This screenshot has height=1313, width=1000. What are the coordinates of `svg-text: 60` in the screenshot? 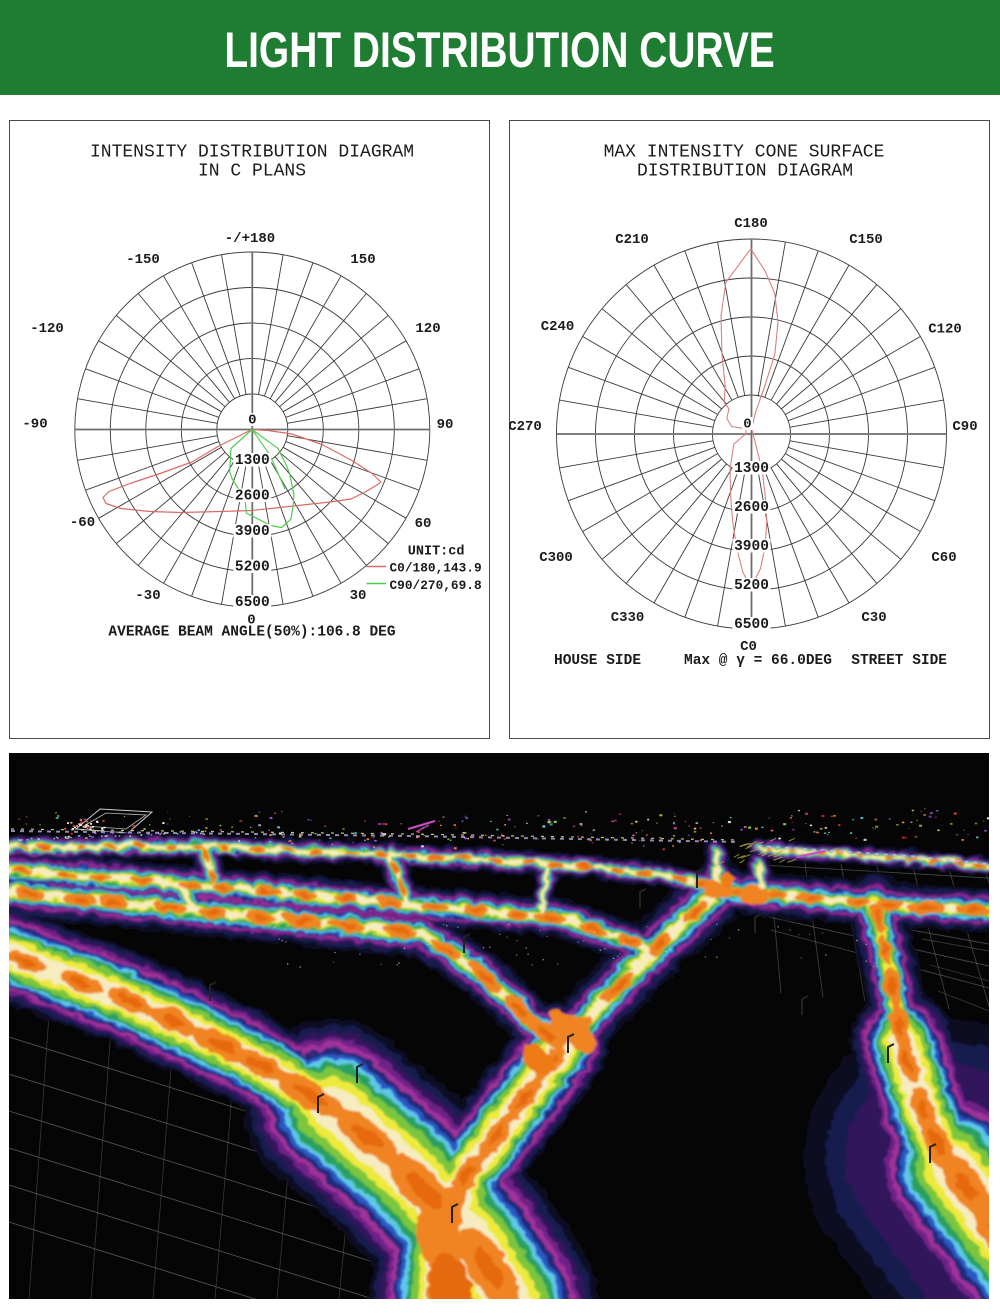 It's located at (423, 524).